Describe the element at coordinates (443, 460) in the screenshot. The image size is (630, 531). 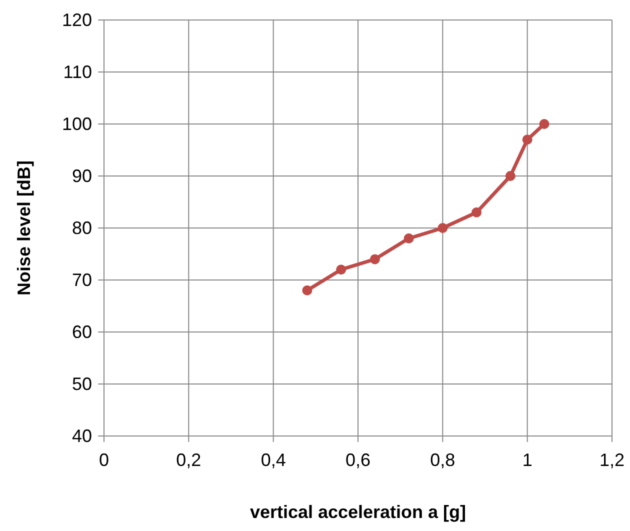
I see `x-tick-label: 0,8` at that location.